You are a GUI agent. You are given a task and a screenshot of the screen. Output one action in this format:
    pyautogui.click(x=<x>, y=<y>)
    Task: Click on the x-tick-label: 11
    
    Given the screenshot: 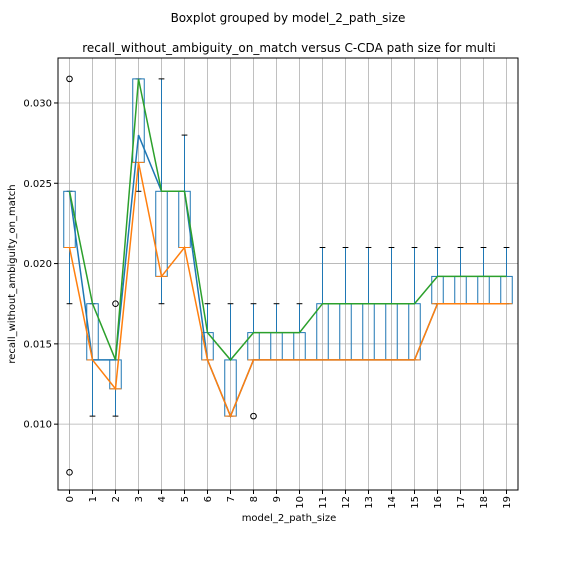 What is the action you would take?
    pyautogui.click(x=323, y=502)
    